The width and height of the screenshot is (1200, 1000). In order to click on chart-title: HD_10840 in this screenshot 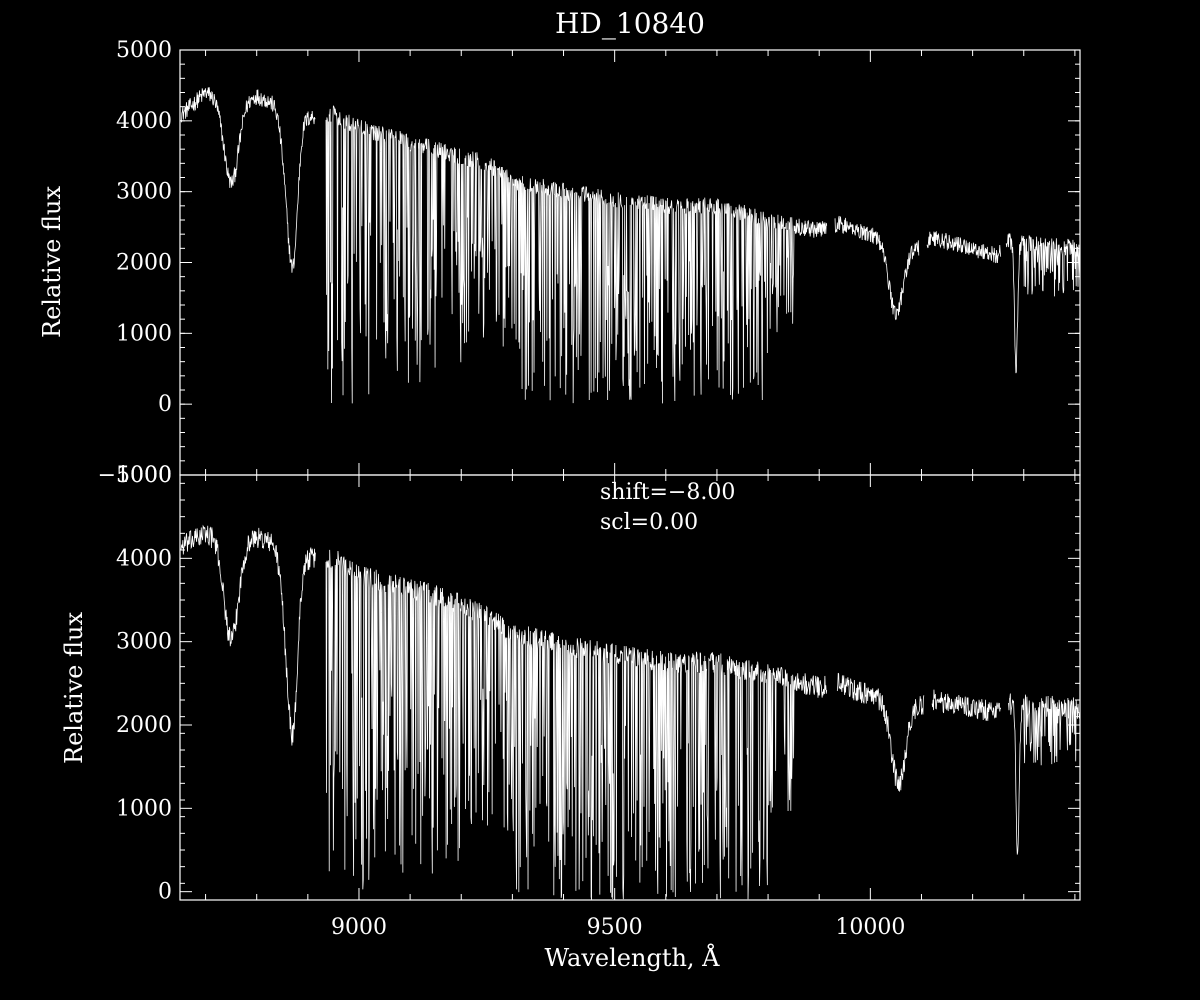, I will do `click(630, 23)`.